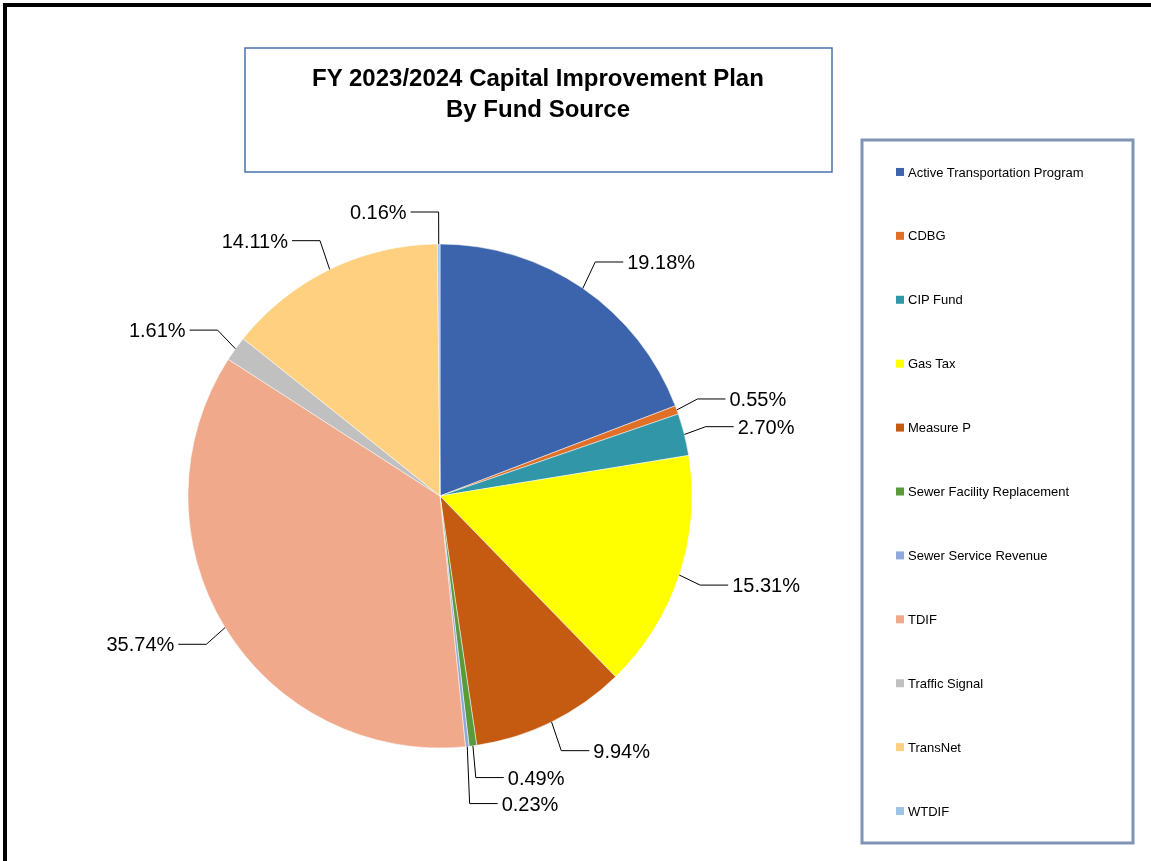 The image size is (1151, 861). I want to click on data-label: 14.11%, so click(255, 240).